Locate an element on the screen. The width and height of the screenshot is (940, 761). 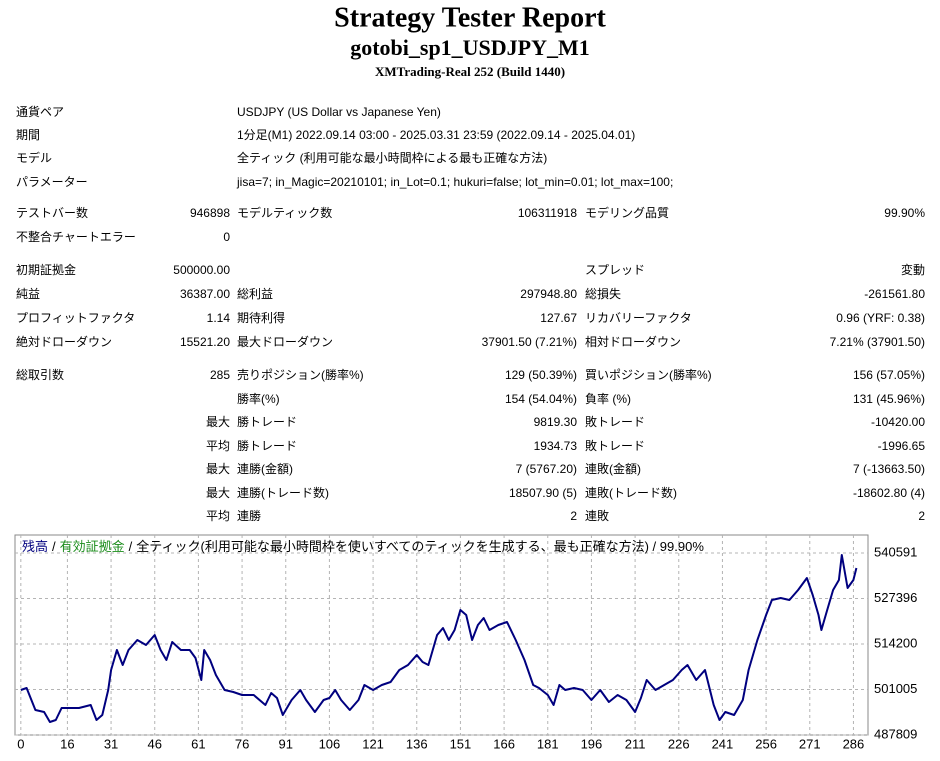
stat-label: 絶対ドローダウン is located at coordinates (64, 341).